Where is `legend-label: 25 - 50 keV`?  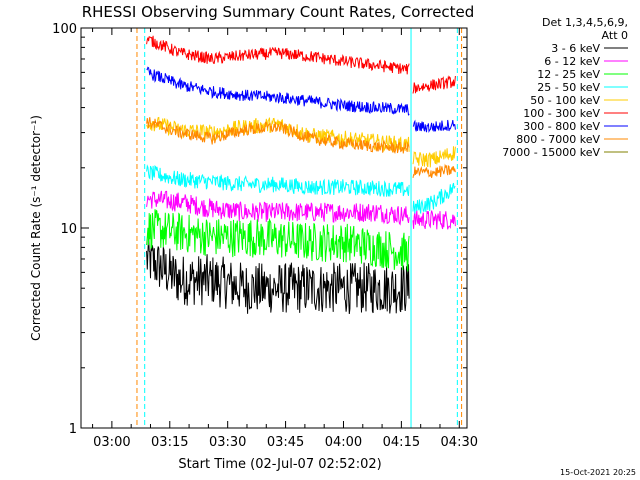
legend-label: 25 - 50 keV is located at coordinates (568, 87).